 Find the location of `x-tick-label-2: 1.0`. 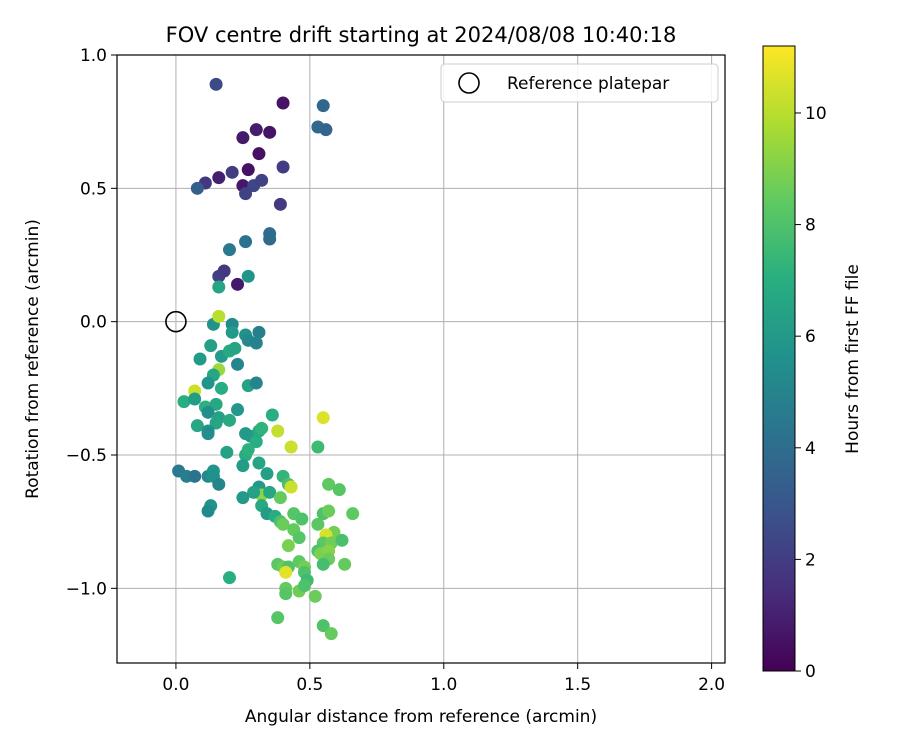

x-tick-label-2: 1.0 is located at coordinates (443, 685).